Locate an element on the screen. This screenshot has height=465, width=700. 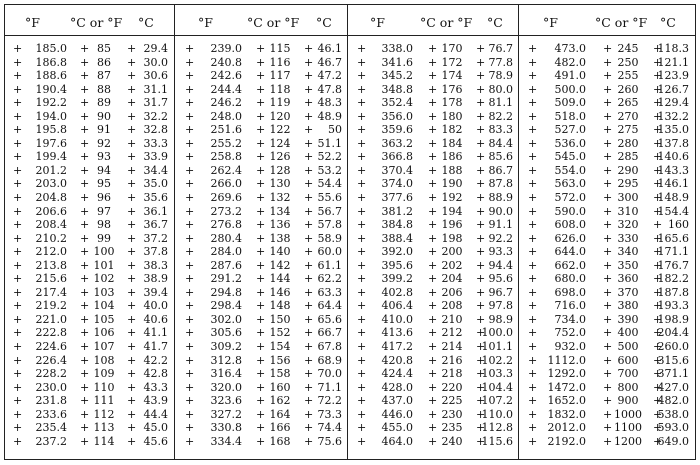
fahrenheit-value: 363.2 is located at coordinates (397, 143).